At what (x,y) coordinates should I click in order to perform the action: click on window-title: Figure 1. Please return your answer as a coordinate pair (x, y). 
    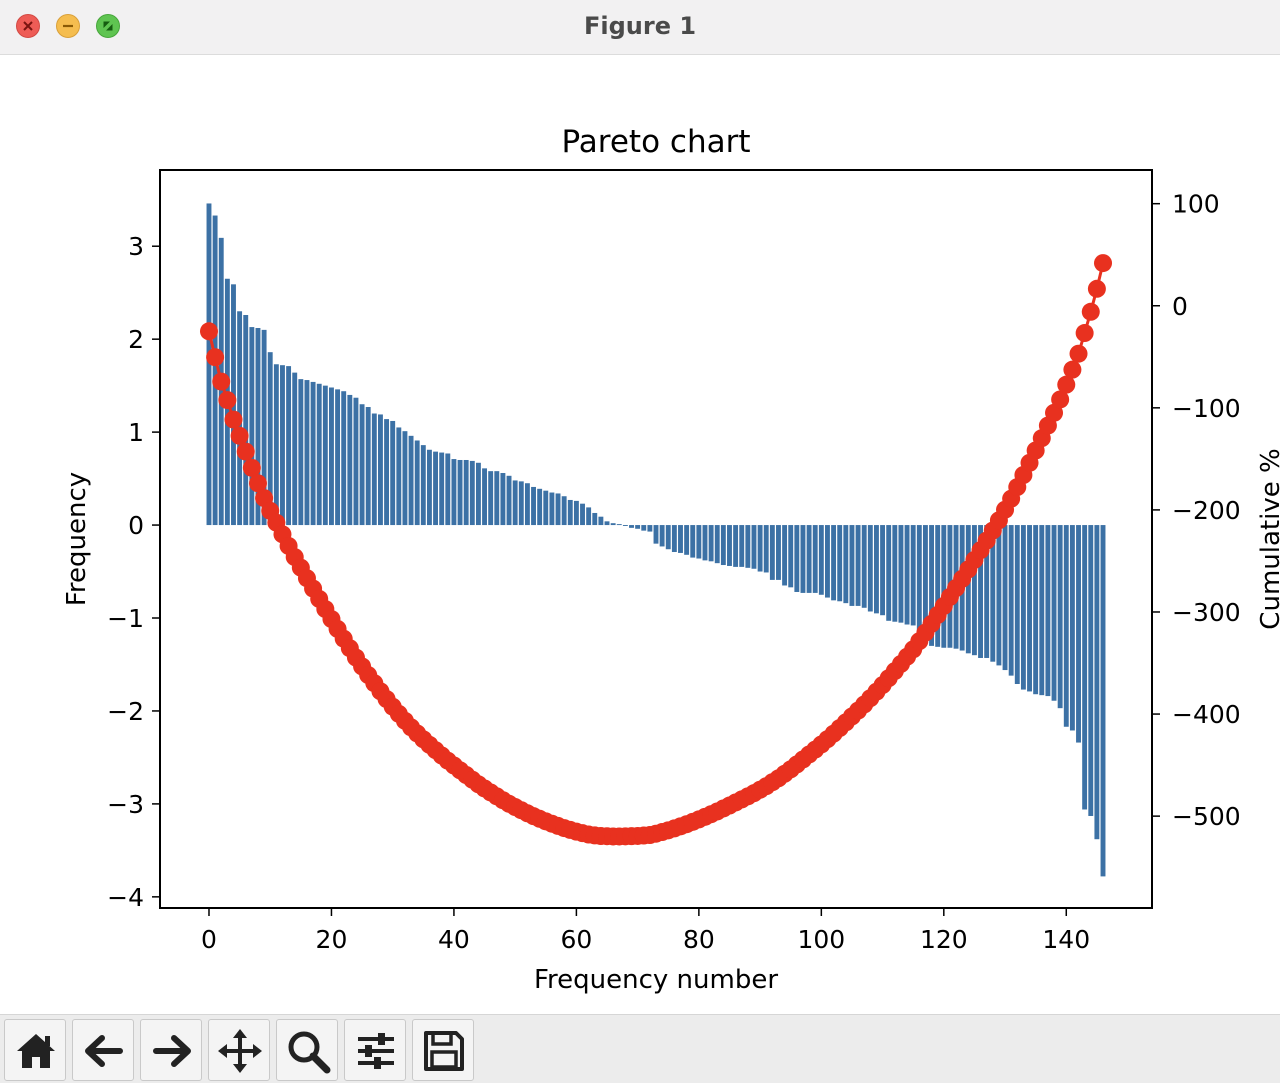
    Looking at the image, I should click on (640, 26).